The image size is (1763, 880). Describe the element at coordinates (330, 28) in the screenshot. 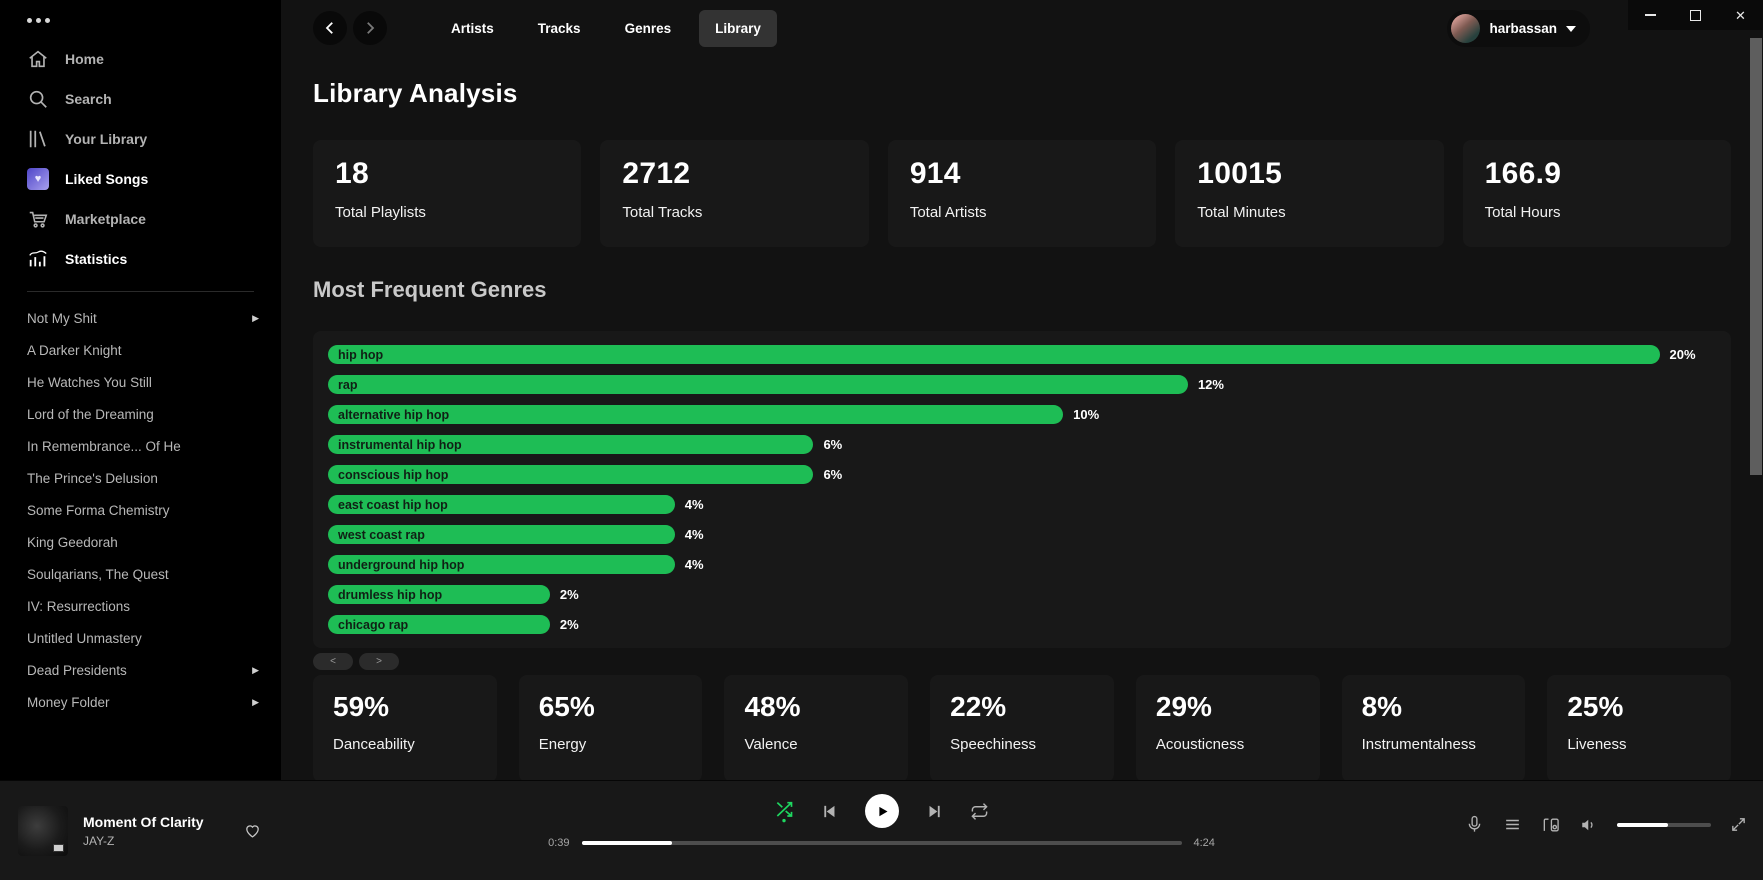

I see `back-button` at that location.